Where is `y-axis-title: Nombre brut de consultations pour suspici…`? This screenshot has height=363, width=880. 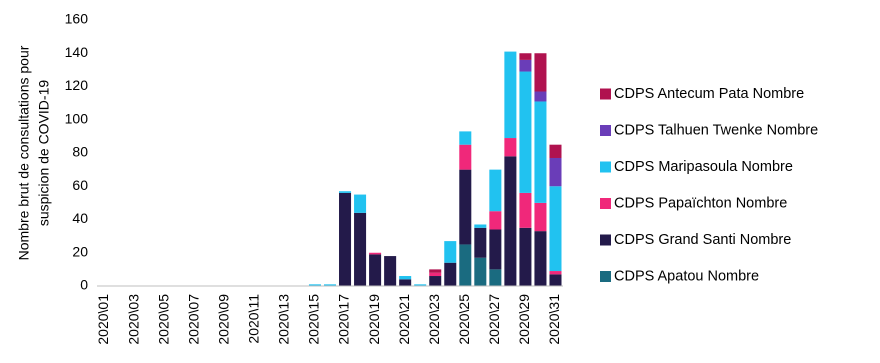
y-axis-title: Nombre brut de consultations pour suspici… is located at coordinates (34, 152).